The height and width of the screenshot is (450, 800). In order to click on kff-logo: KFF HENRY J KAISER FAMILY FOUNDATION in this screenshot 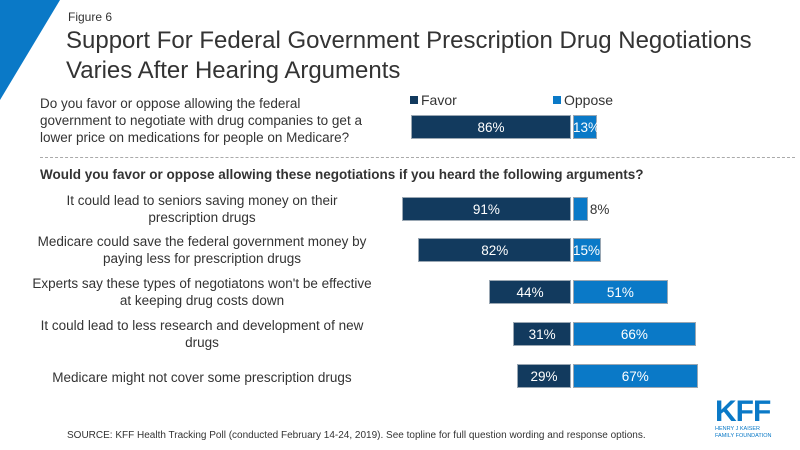, I will do `click(743, 417)`.